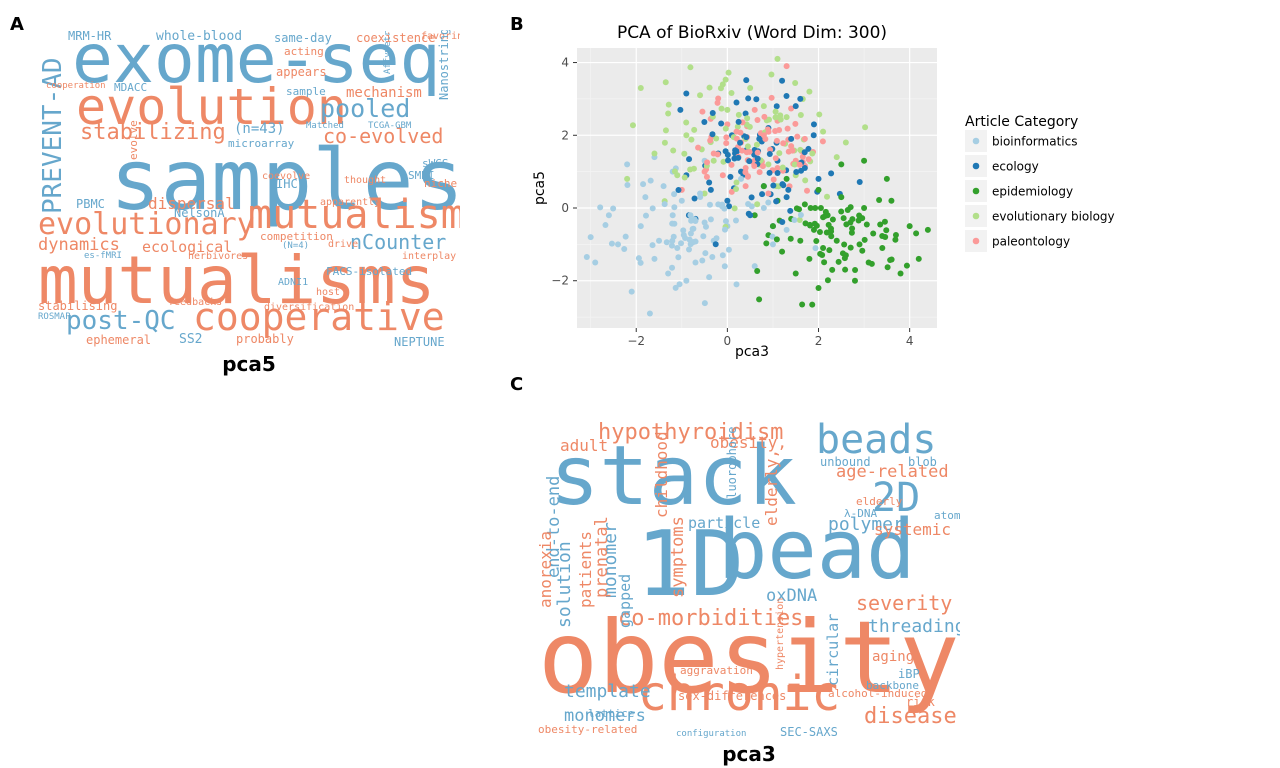  What do you see at coordinates (876, 440) in the screenshot?
I see `word-cloud-pca3-word: beads` at bounding box center [876, 440].